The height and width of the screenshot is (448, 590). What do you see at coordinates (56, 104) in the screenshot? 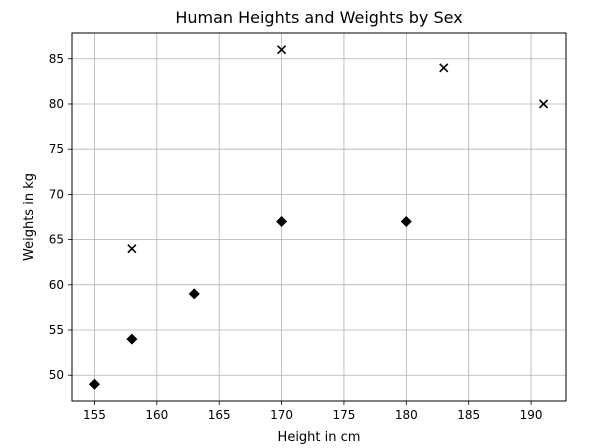
I see `y-tick-label: 80` at bounding box center [56, 104].